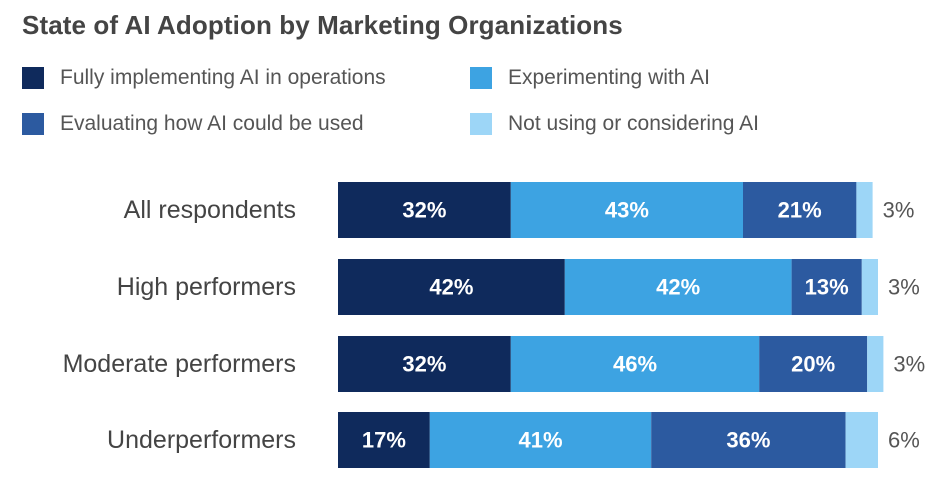  I want to click on data-label-moderate-performers-not-using-or-considering-ai: 3%, so click(909, 364).